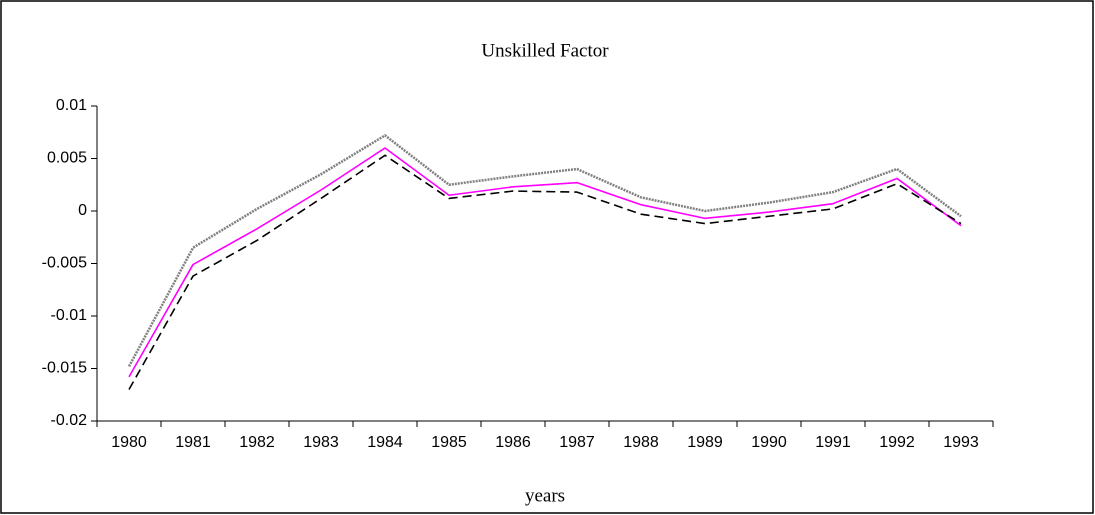 This screenshot has height=515, width=1095. What do you see at coordinates (641, 442) in the screenshot?
I see `x-tick-label: 1988` at bounding box center [641, 442].